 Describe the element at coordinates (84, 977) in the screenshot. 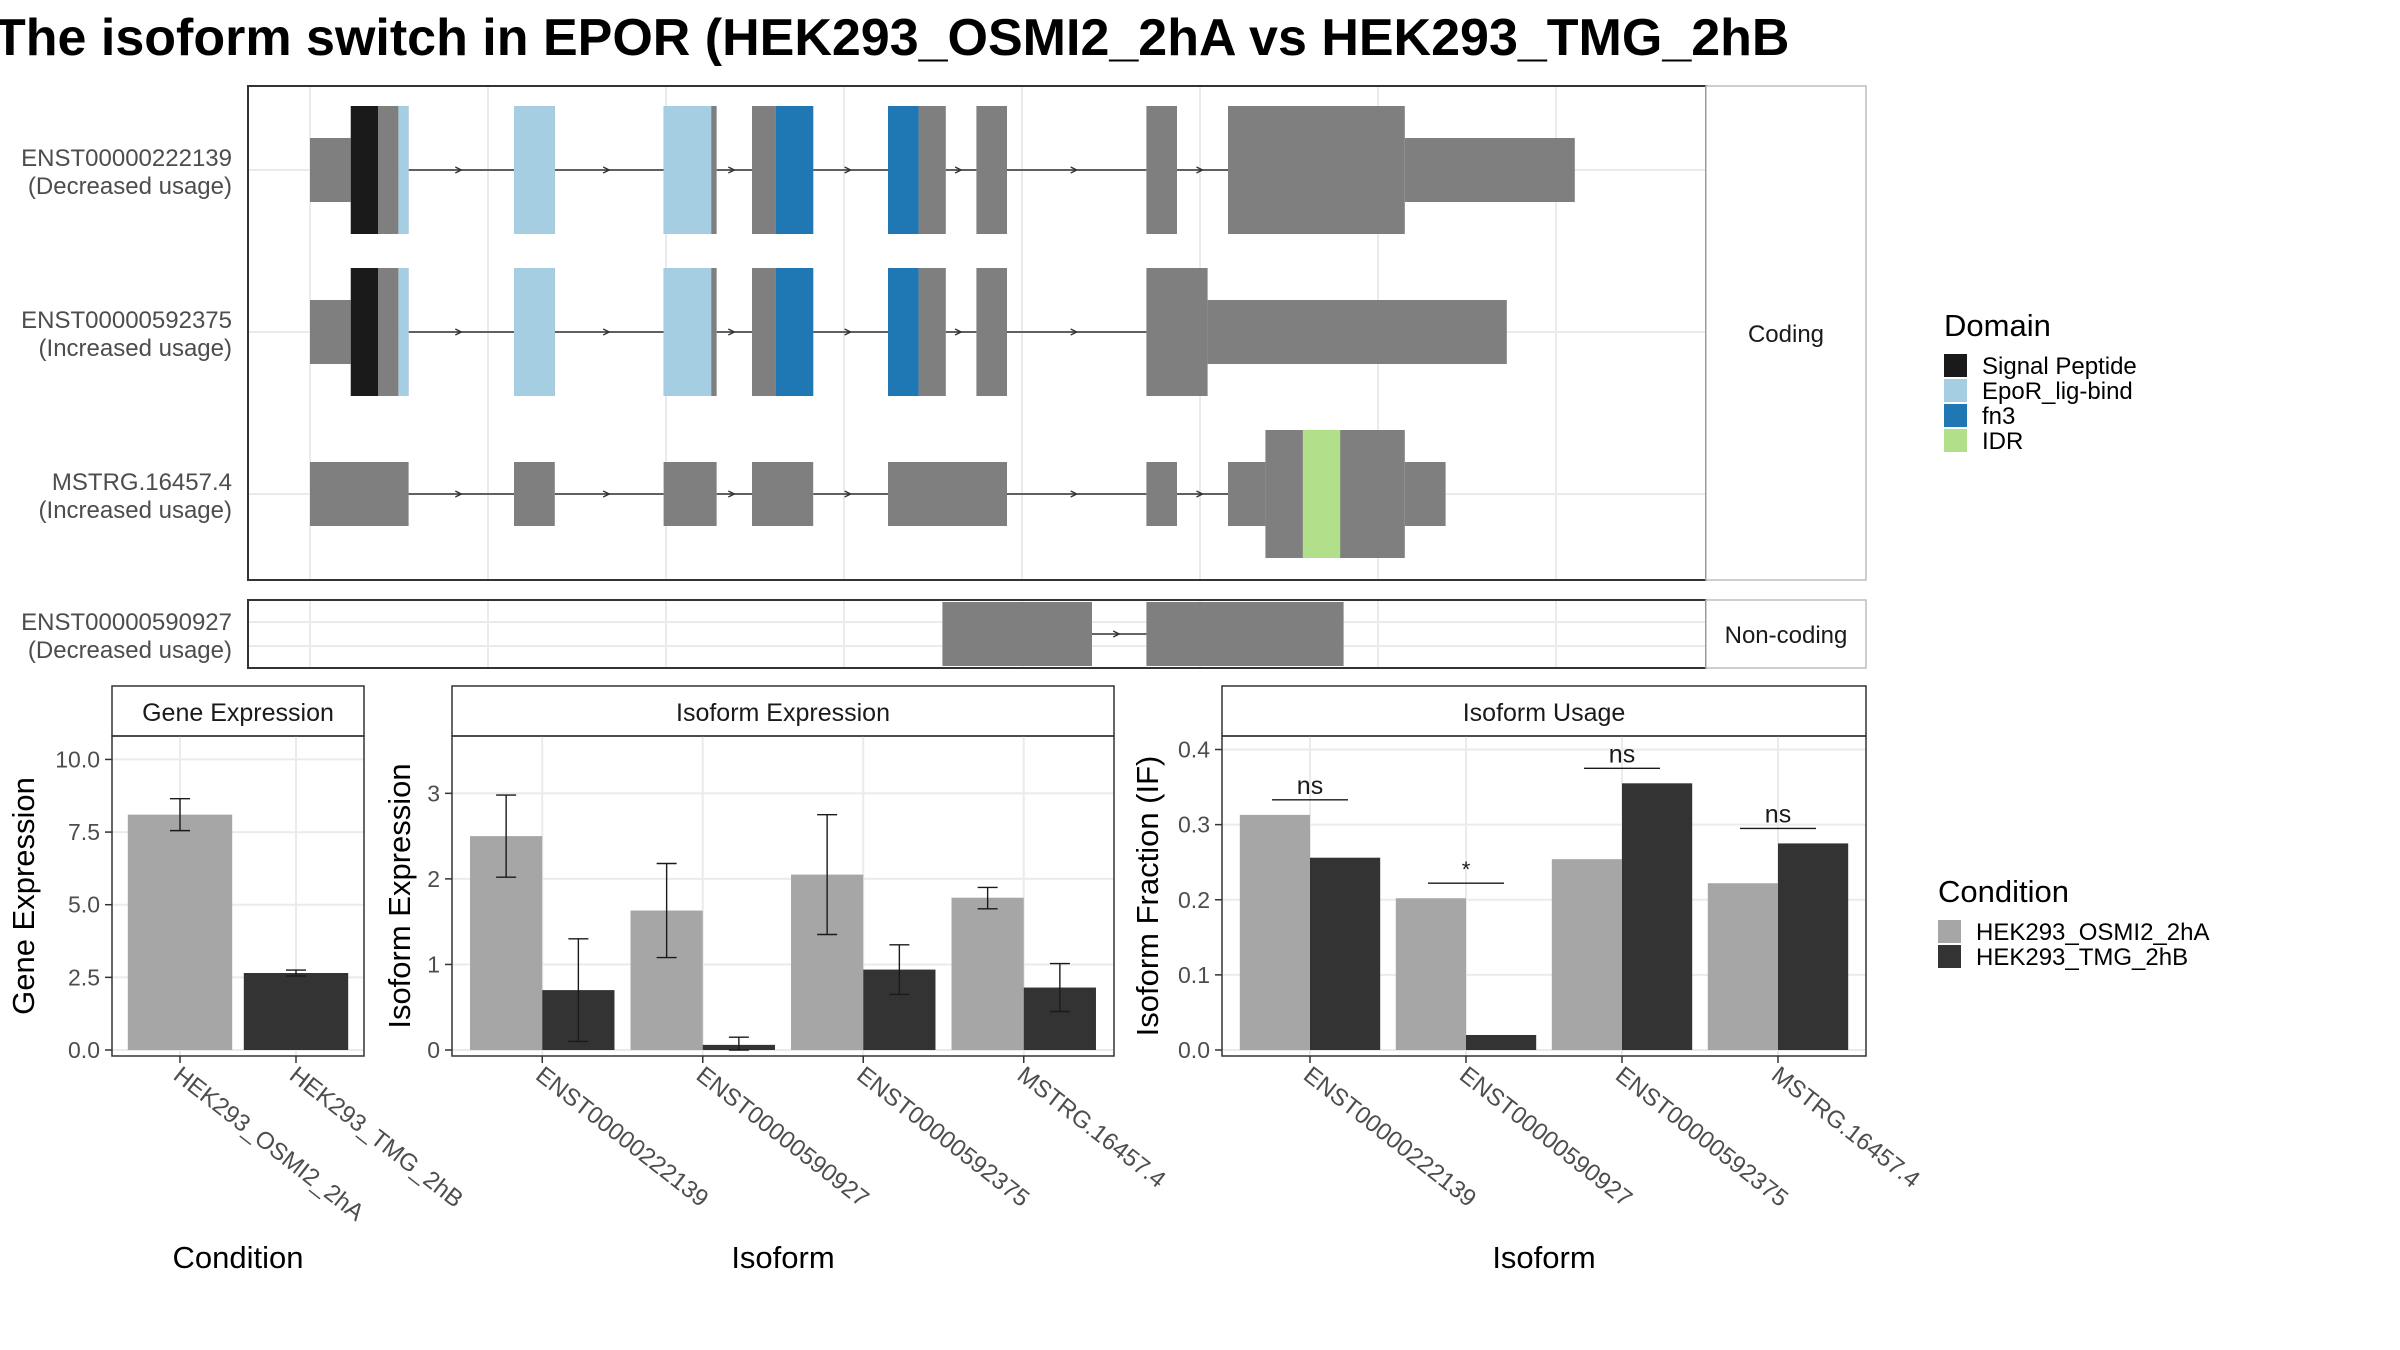

I see `y-tick-label: 2.5` at that location.